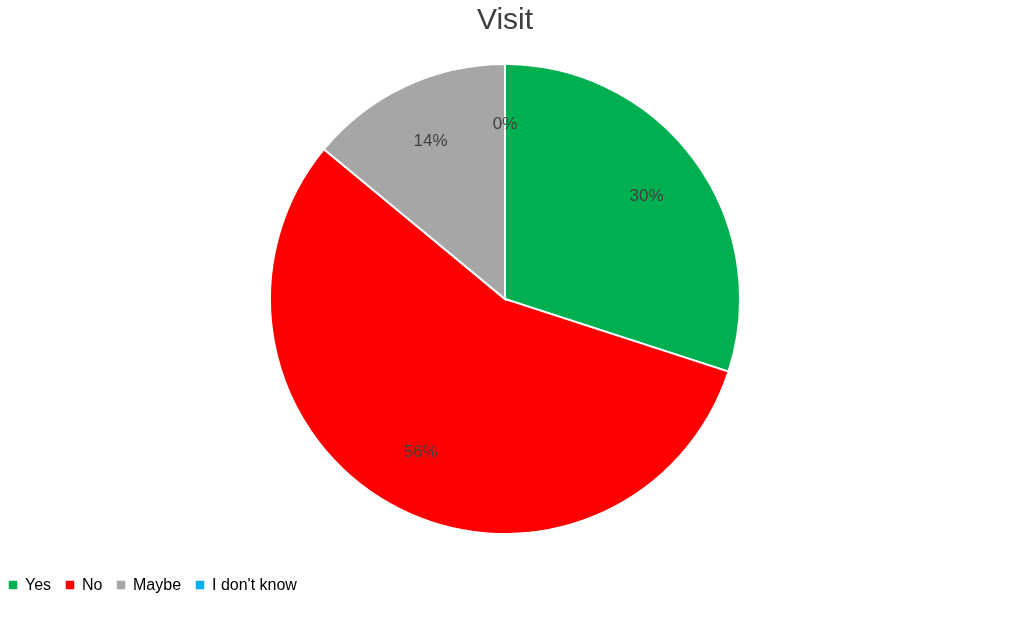 The height and width of the screenshot is (632, 1030). Describe the element at coordinates (505, 123) in the screenshot. I see `text: 0%` at that location.